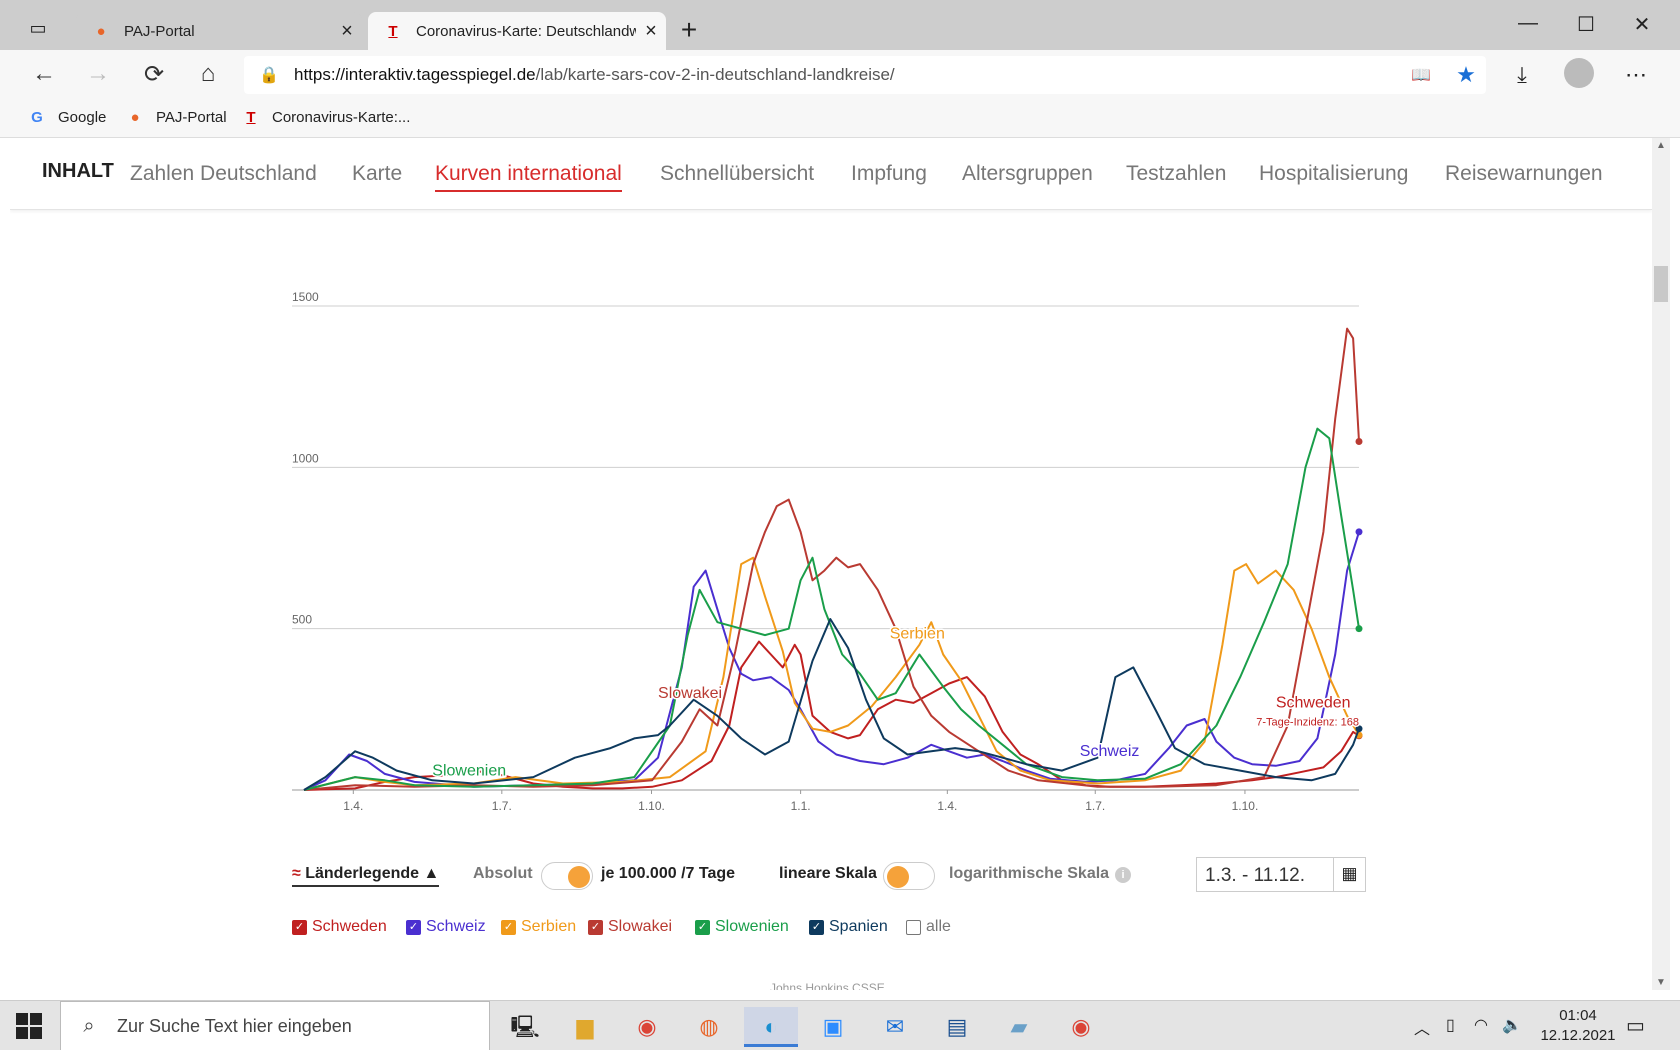 The image size is (1680, 1050). I want to click on nav-item-altersgruppen: Altersgruppen, so click(1027, 173).